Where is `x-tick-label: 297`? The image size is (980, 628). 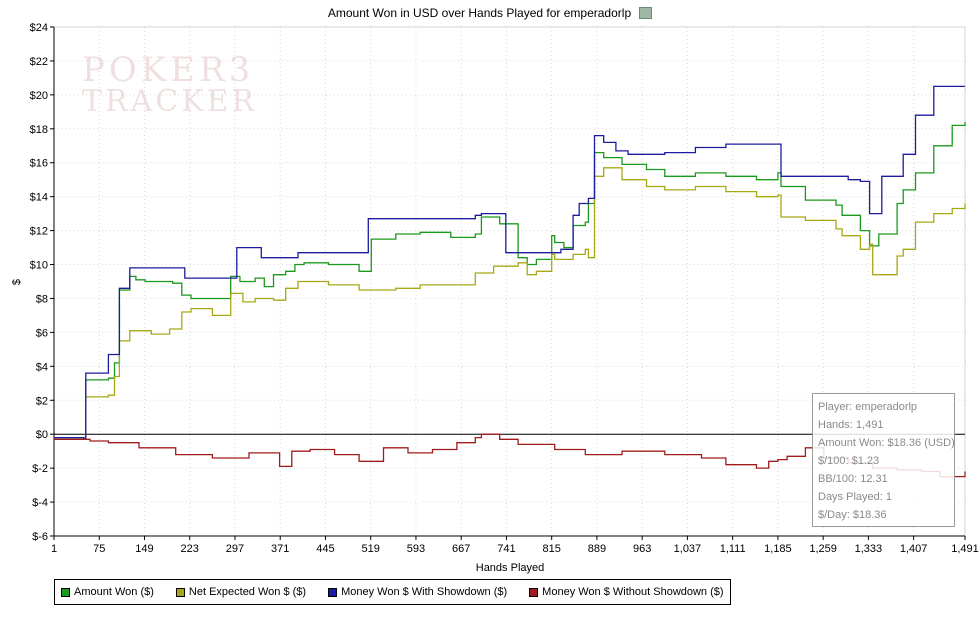 x-tick-label: 297 is located at coordinates (235, 549).